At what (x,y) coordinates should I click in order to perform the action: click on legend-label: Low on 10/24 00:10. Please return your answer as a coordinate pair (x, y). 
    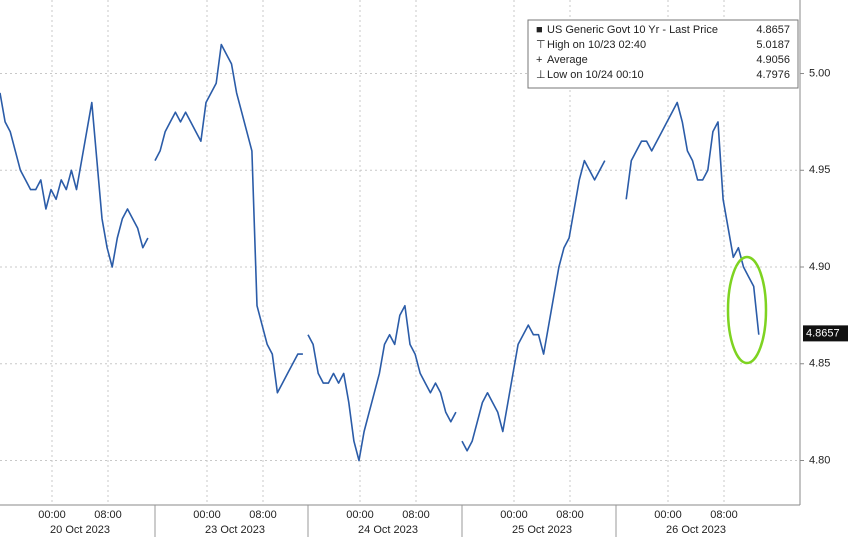
    Looking at the image, I should click on (595, 75).